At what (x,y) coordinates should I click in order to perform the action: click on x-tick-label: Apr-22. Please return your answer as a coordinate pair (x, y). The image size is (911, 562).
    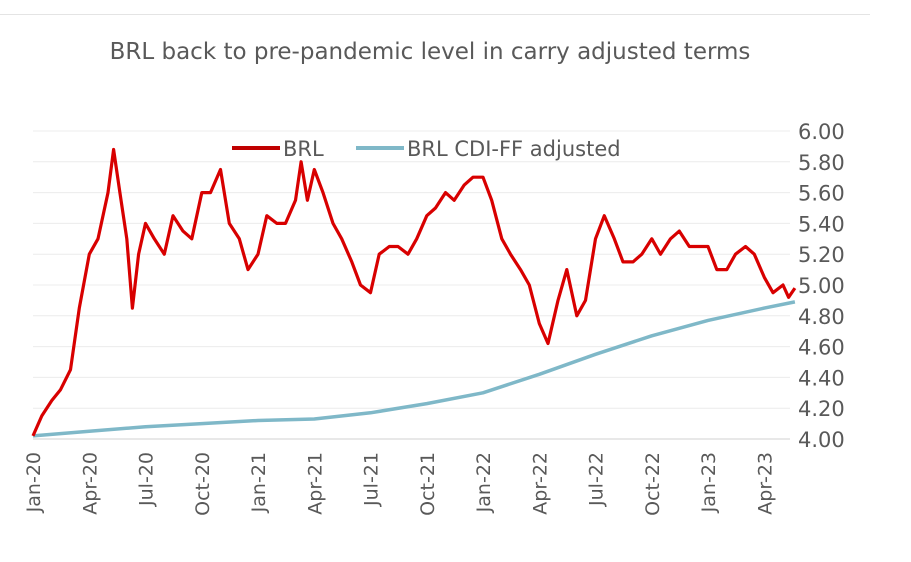
    Looking at the image, I should click on (540, 483).